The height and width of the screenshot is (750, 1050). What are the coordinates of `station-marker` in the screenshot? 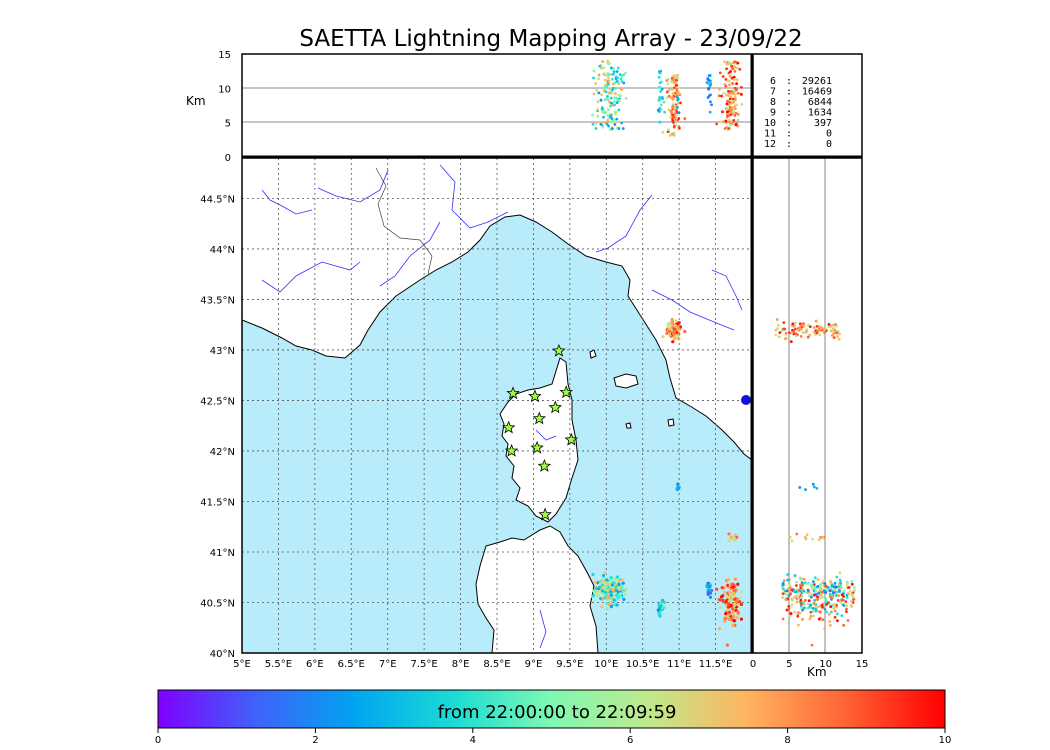 It's located at (566, 392).